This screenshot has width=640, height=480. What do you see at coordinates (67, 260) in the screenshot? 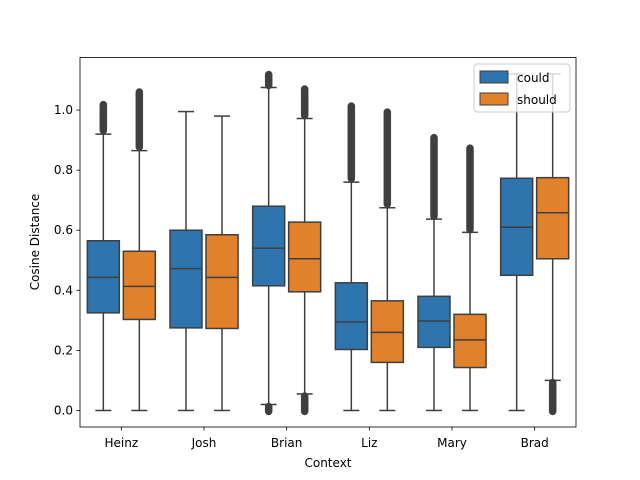
I see `y-axis: 0.0 0.2 0.4 0.6 0.8 1.0` at bounding box center [67, 260].